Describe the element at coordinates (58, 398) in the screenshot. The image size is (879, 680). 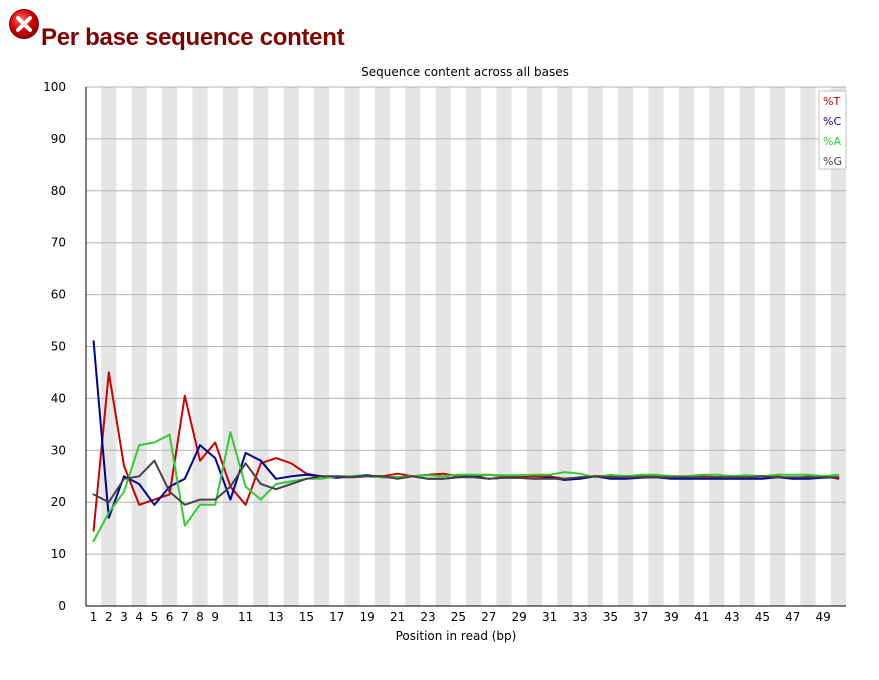
I see `y-tick-label: 40` at that location.